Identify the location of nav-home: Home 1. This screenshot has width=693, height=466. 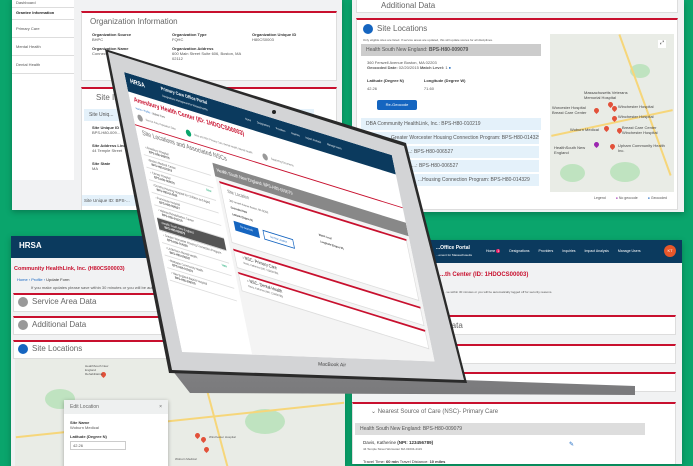
(493, 251).